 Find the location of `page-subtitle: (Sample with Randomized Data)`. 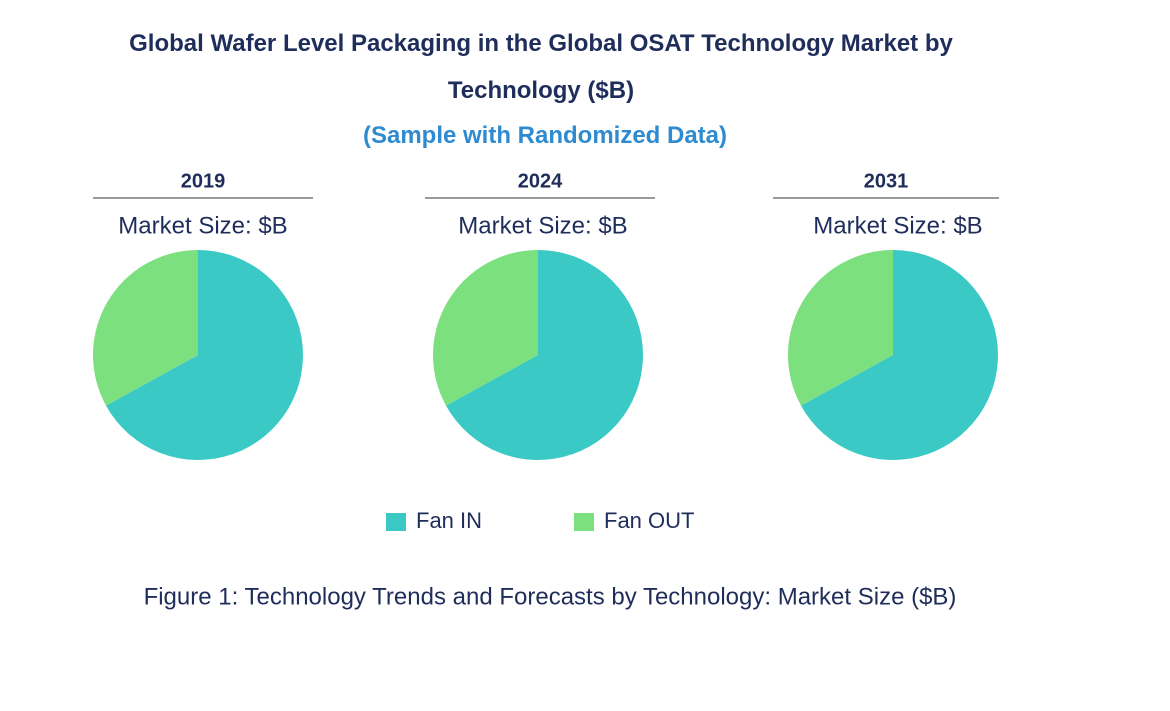

page-subtitle: (Sample with Randomized Data) is located at coordinates (545, 135).